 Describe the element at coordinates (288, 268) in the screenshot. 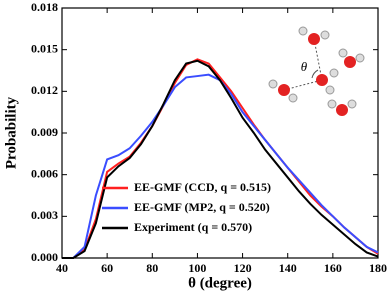

I see `x-tick-label: 140` at that location.